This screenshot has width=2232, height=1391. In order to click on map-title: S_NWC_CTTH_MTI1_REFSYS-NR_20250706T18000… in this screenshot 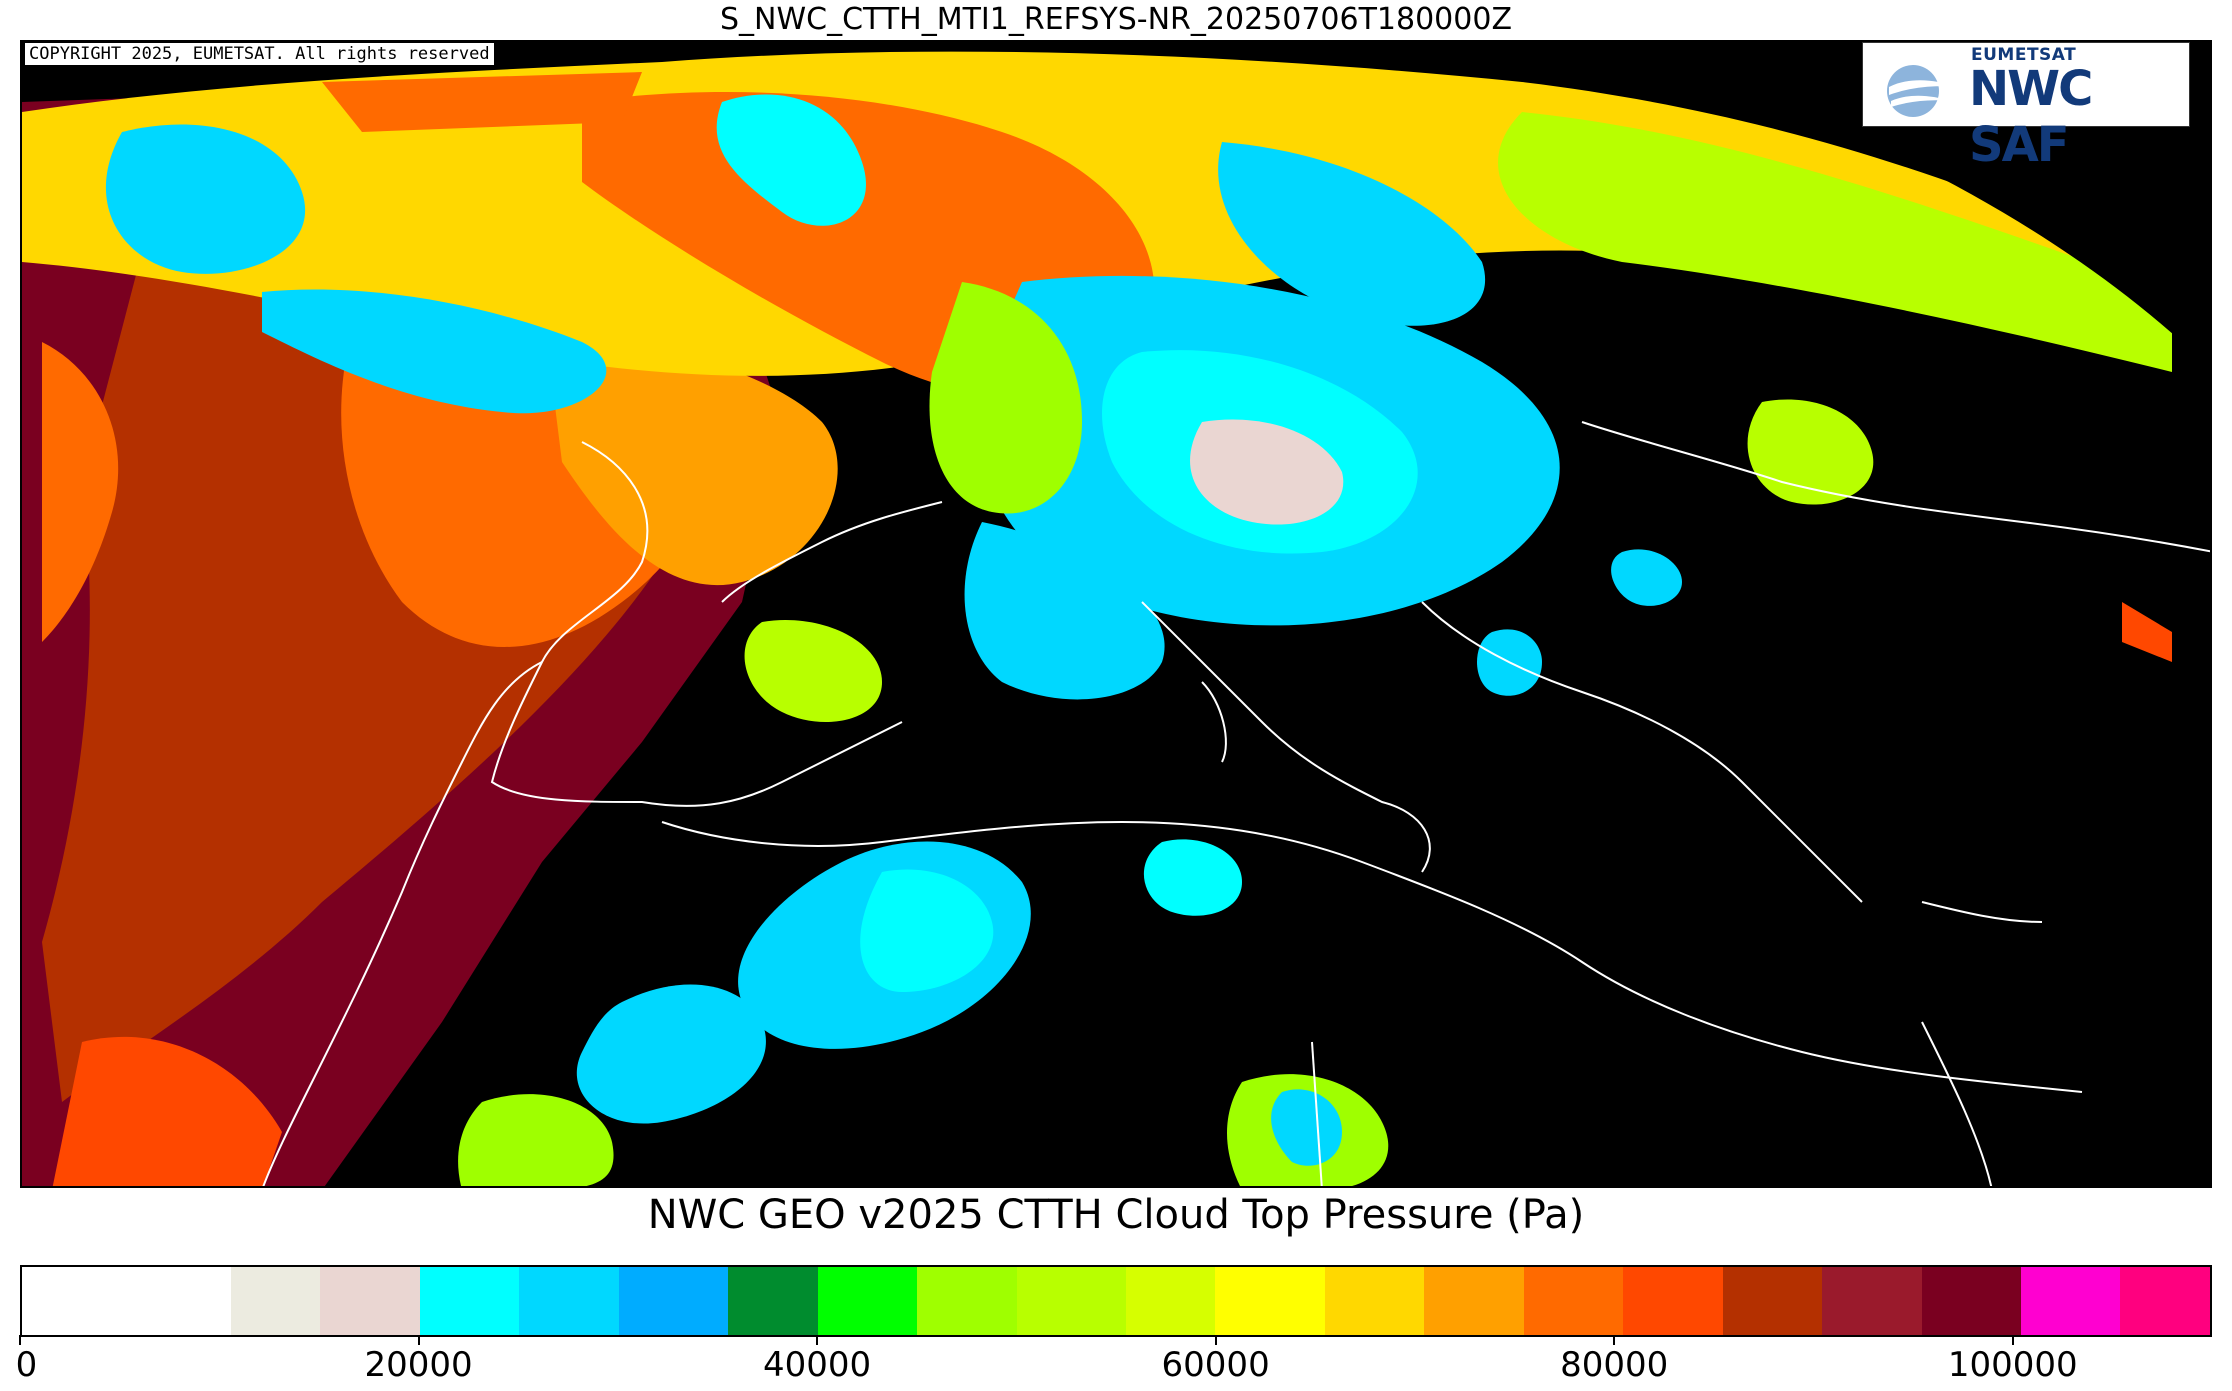, I will do `click(1115, 19)`.